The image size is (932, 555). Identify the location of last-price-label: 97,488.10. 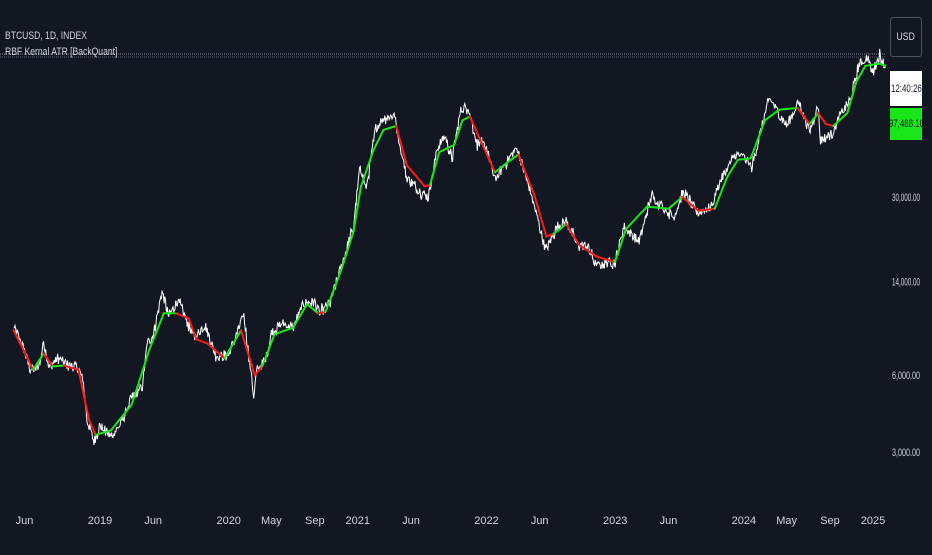
(906, 124).